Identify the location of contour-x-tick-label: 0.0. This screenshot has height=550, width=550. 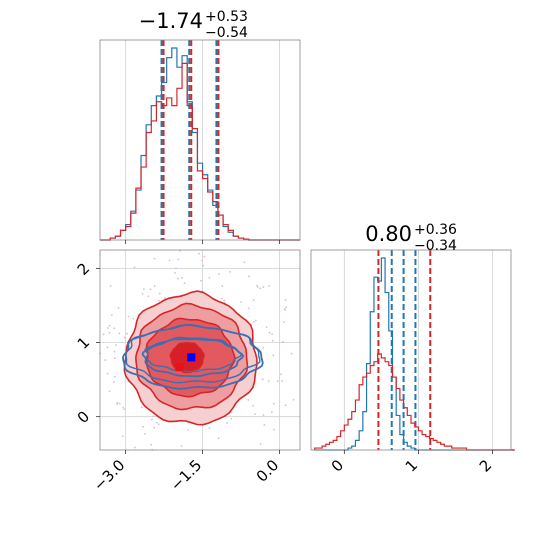
(268, 471).